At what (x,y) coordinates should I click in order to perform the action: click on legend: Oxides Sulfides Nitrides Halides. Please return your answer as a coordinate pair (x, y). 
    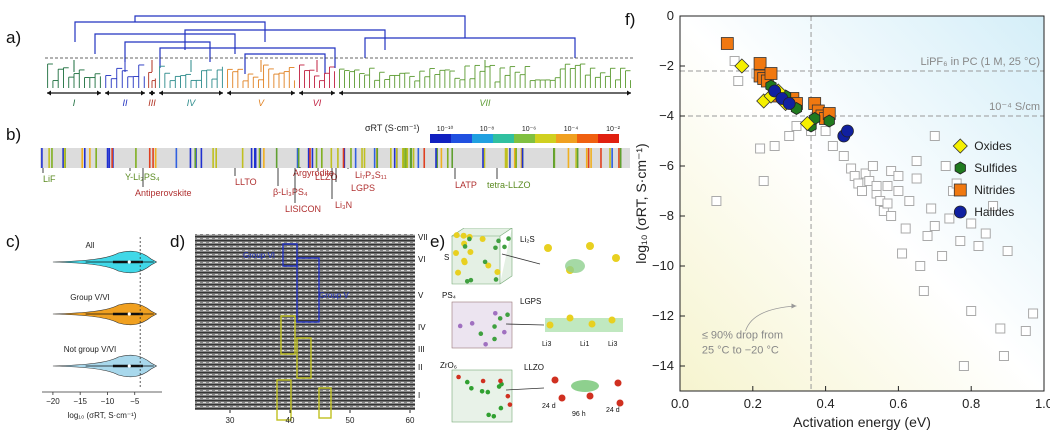
    Looking at the image, I should click on (984, 178).